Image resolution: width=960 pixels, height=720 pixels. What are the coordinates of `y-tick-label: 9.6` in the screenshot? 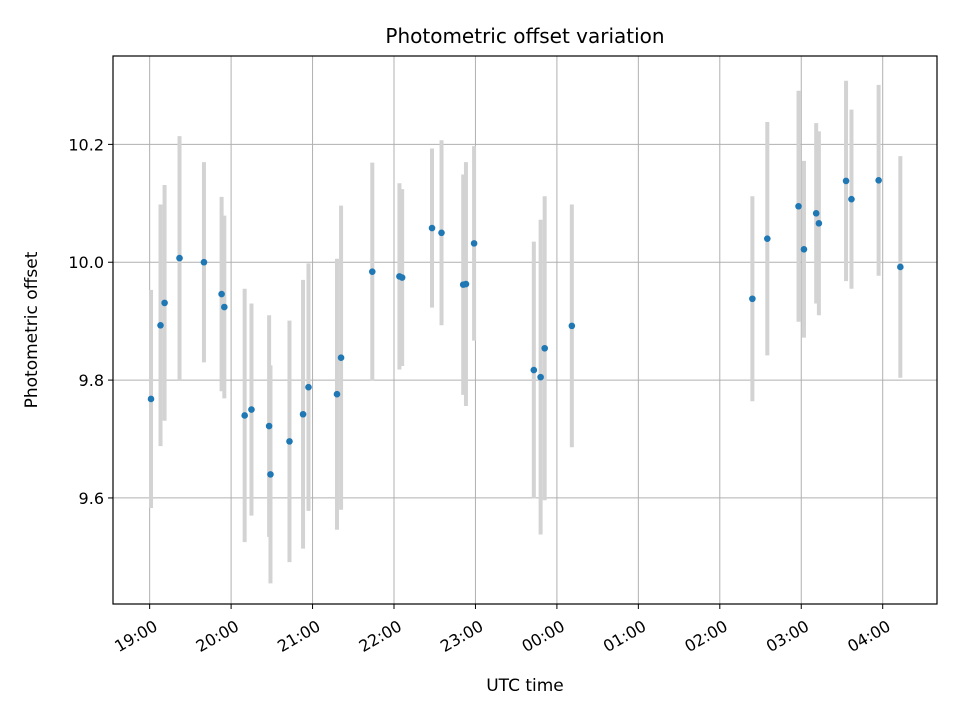 It's located at (91, 498).